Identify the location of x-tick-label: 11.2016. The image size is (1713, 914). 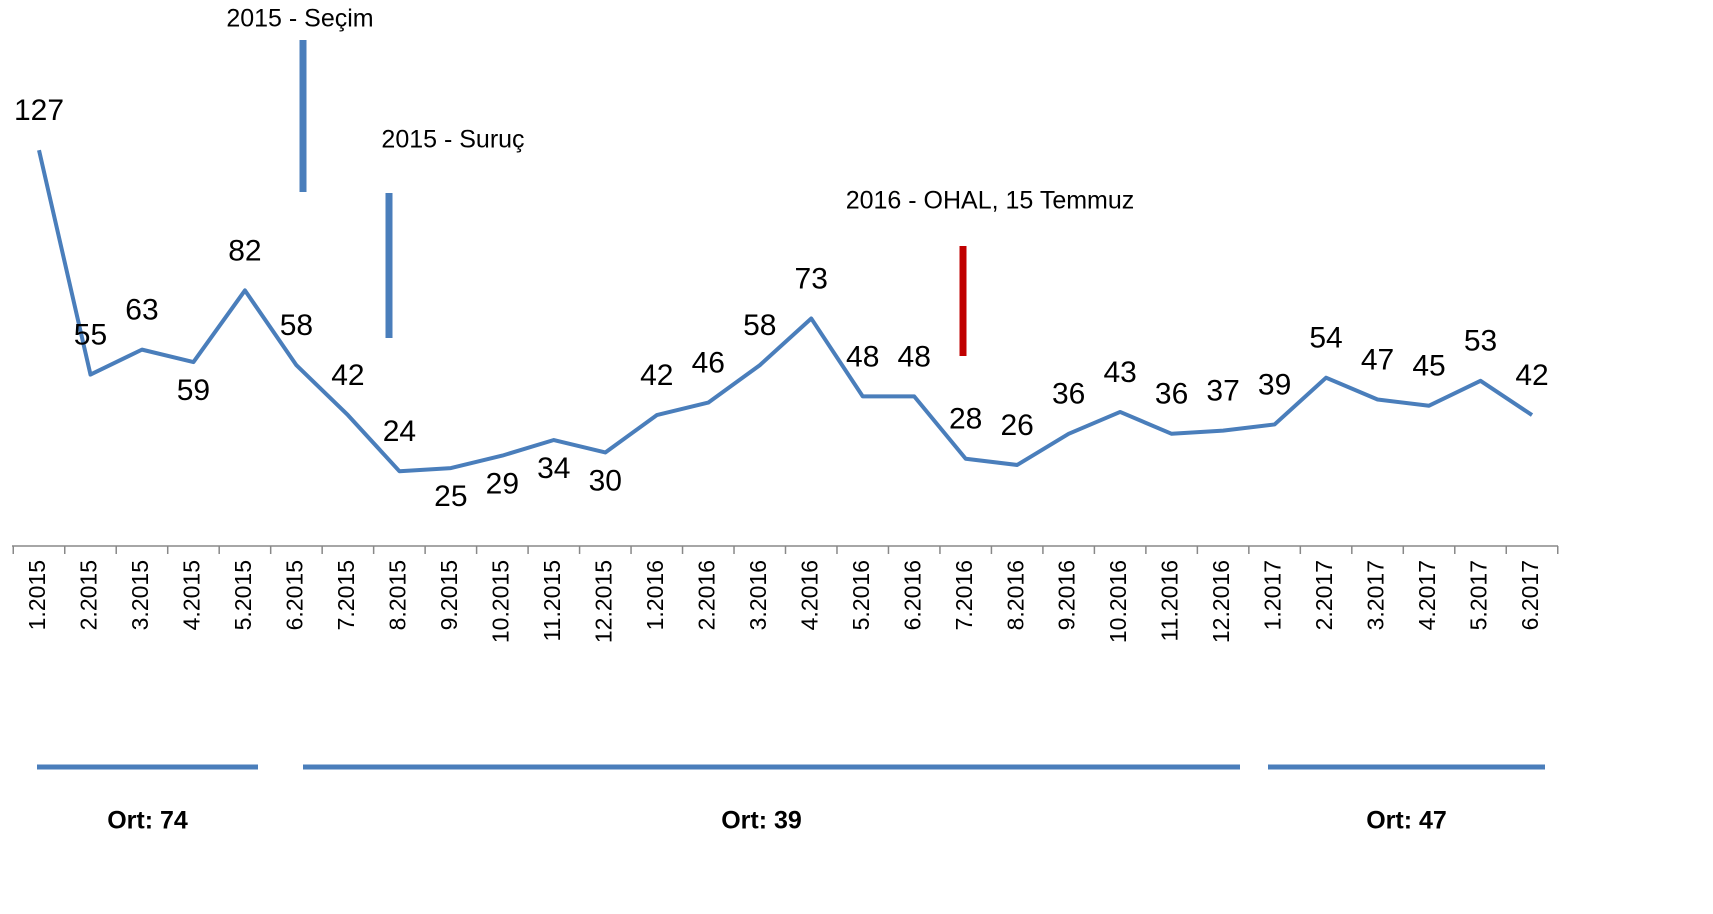
(1170, 600).